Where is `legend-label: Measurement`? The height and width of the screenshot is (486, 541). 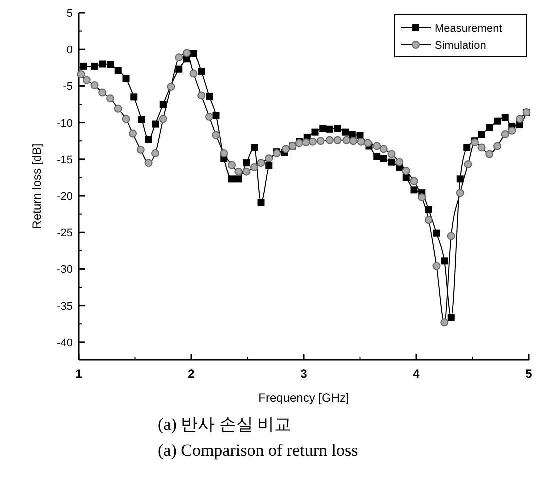 legend-label: Measurement is located at coordinates (468, 29).